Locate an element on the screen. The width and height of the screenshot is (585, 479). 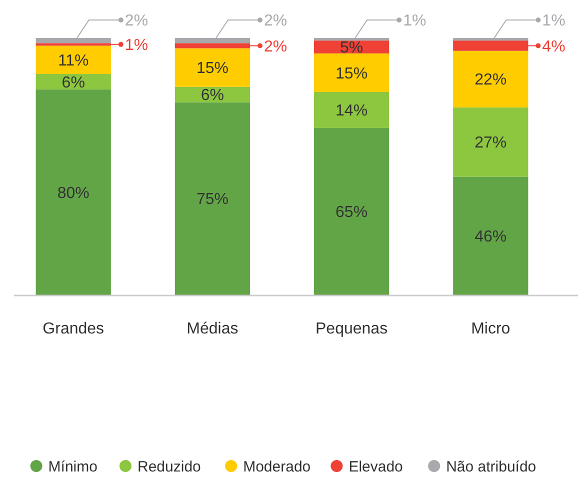
data-label: 65% is located at coordinates (352, 213).